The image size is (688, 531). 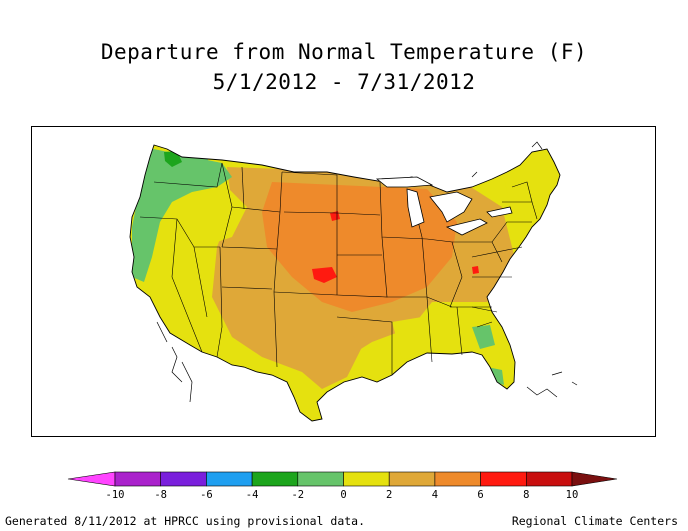 What do you see at coordinates (389, 495) in the screenshot?
I see `legend-tick-label: 2` at bounding box center [389, 495].